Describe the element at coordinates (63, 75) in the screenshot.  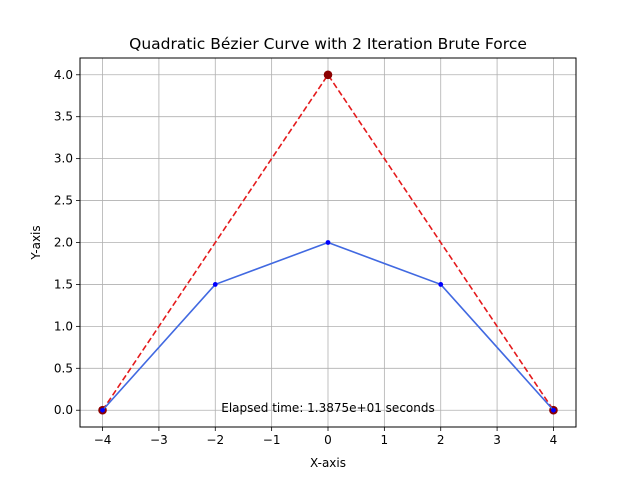
I see `y-tick-label: 4.0` at that location.